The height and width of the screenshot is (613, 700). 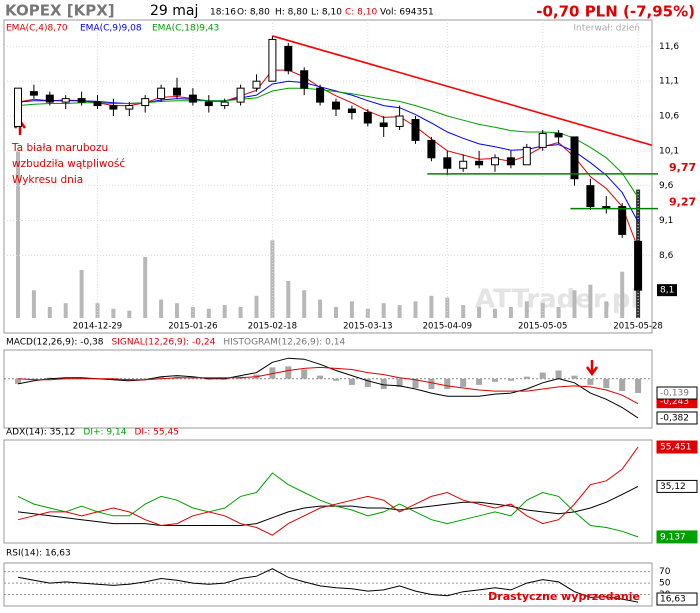 I want to click on level-label: 9,77, so click(x=682, y=167).